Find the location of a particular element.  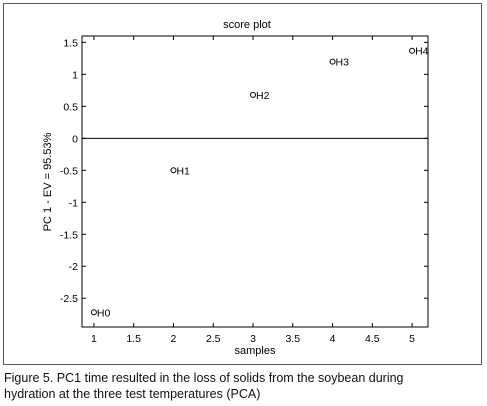

point-label-h0: H0 is located at coordinates (104, 313).